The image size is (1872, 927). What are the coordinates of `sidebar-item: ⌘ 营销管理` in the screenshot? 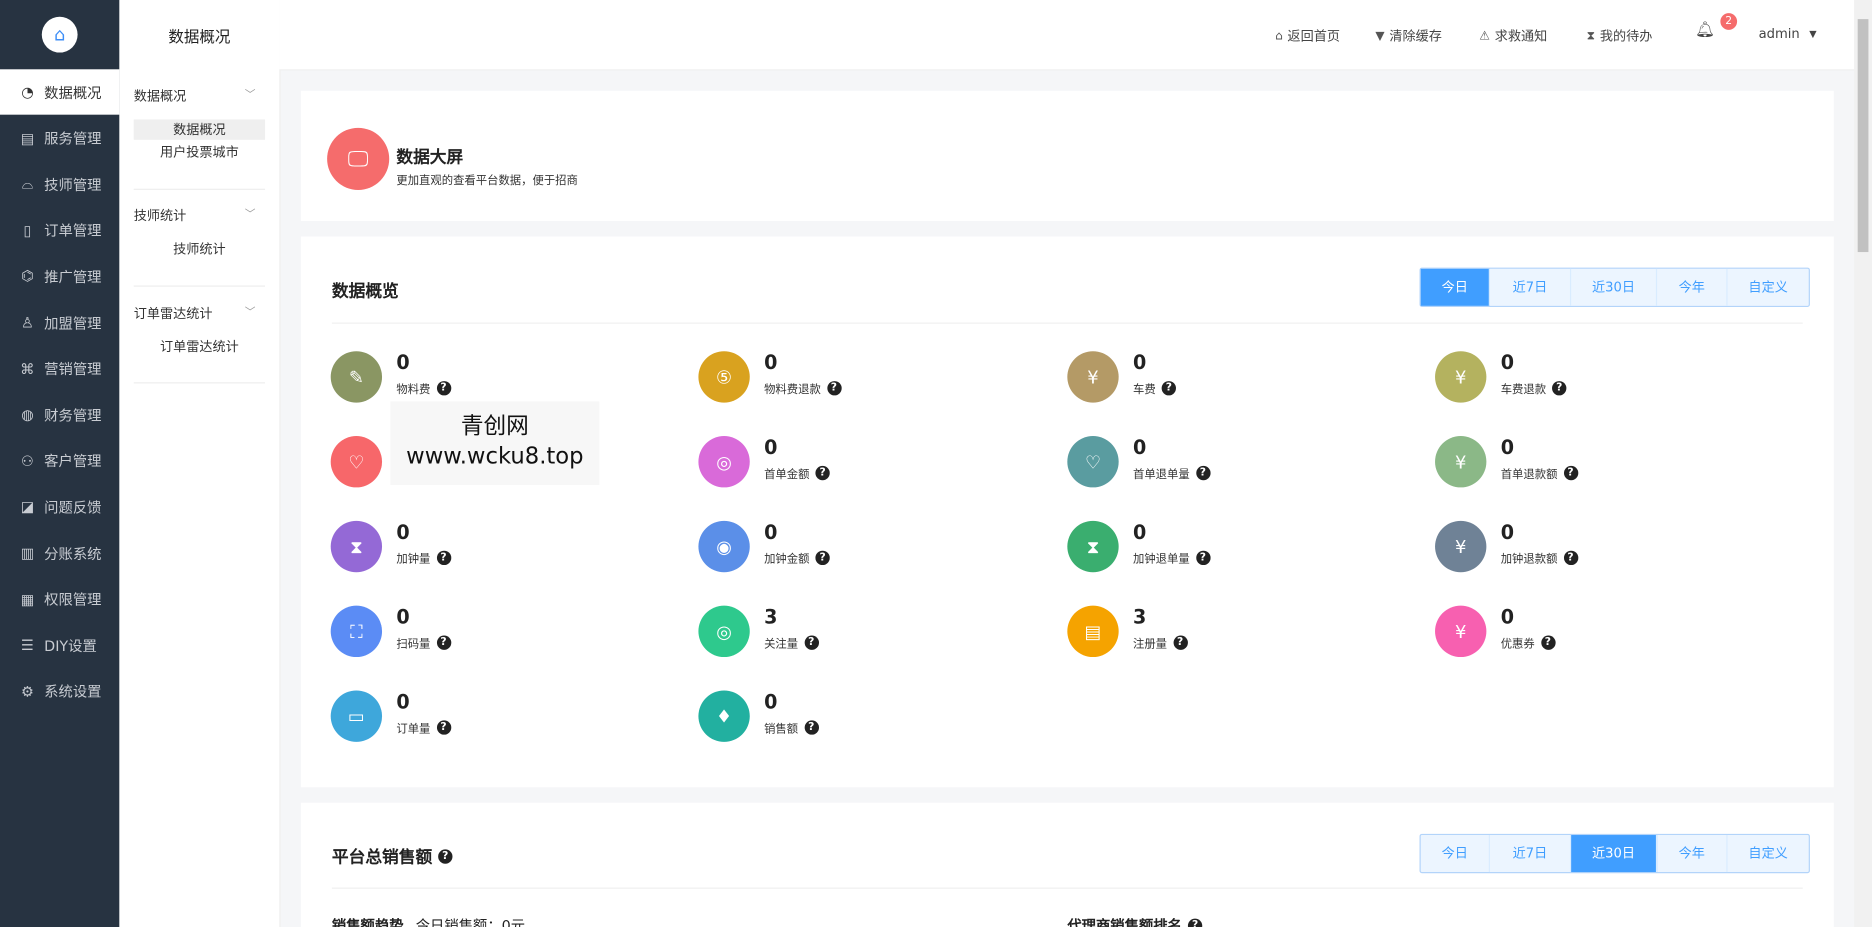 It's located at (59, 368).